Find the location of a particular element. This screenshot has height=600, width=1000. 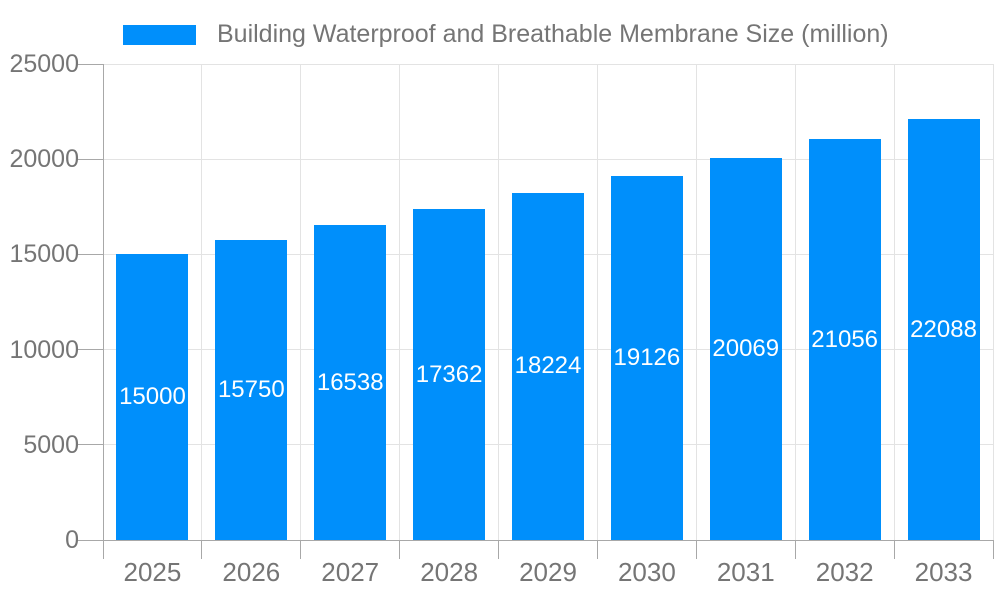

bar-2030 is located at coordinates (646, 357).